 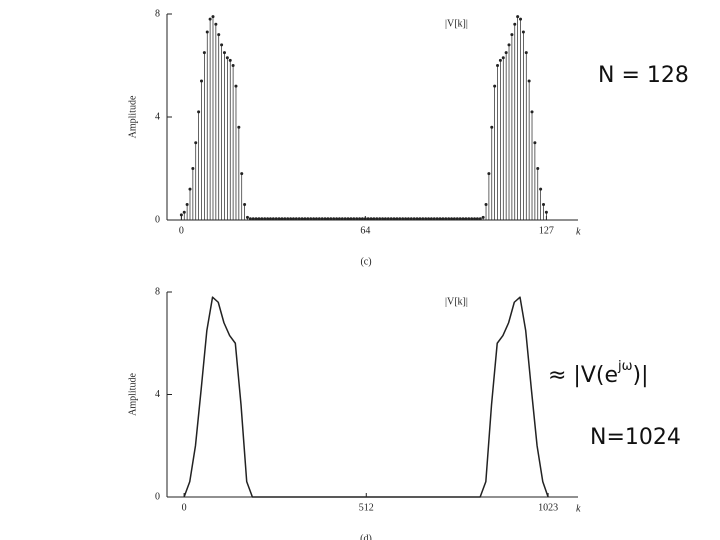 I want to click on annotation: N = 128, so click(x=643, y=75).